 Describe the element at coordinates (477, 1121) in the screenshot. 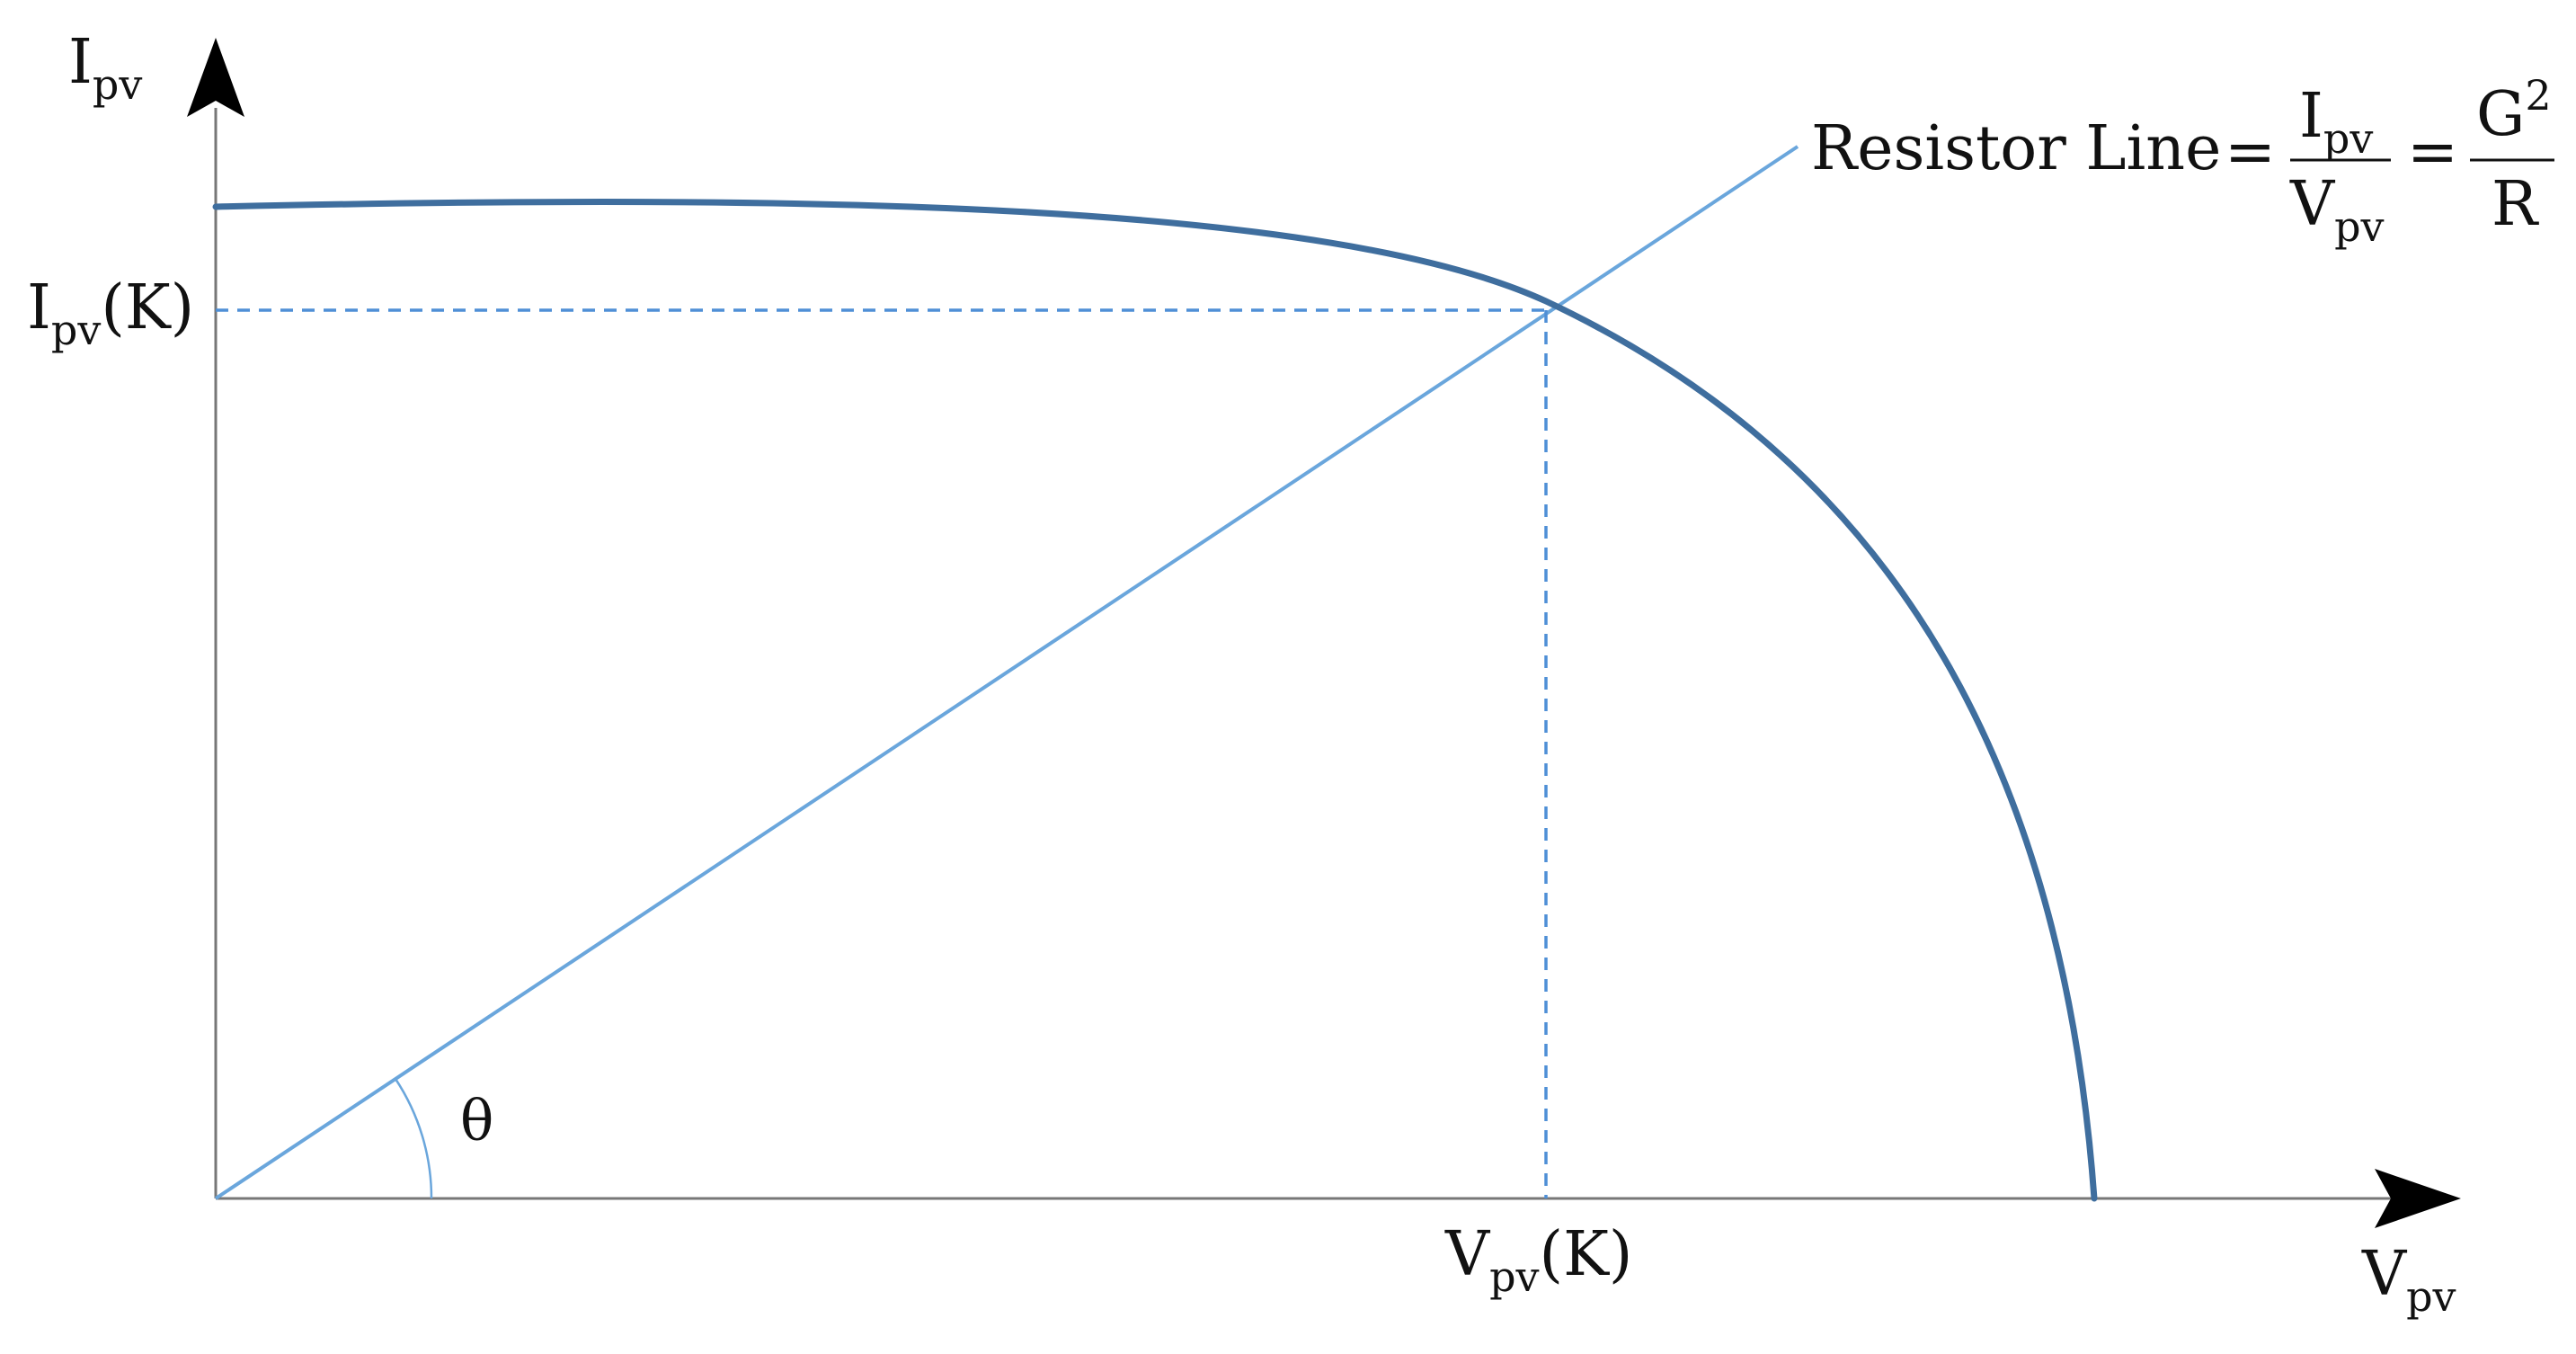

I see `theta-label: θ` at that location.